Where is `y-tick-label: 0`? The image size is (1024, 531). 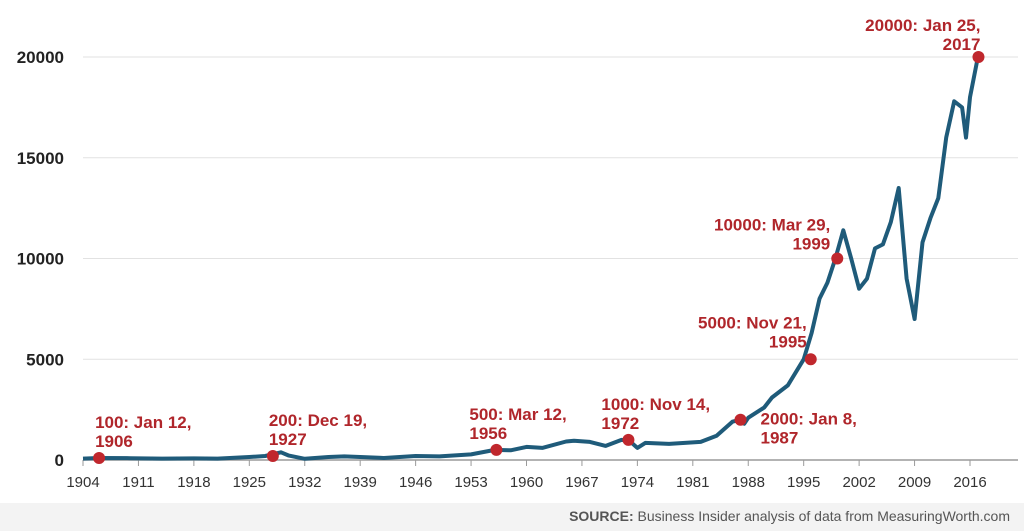
y-tick-label: 0 is located at coordinates (59, 460).